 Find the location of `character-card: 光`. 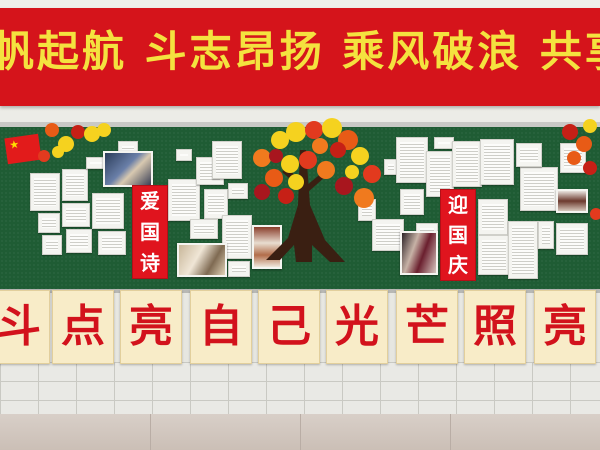

character-card: 光 is located at coordinates (357, 327).